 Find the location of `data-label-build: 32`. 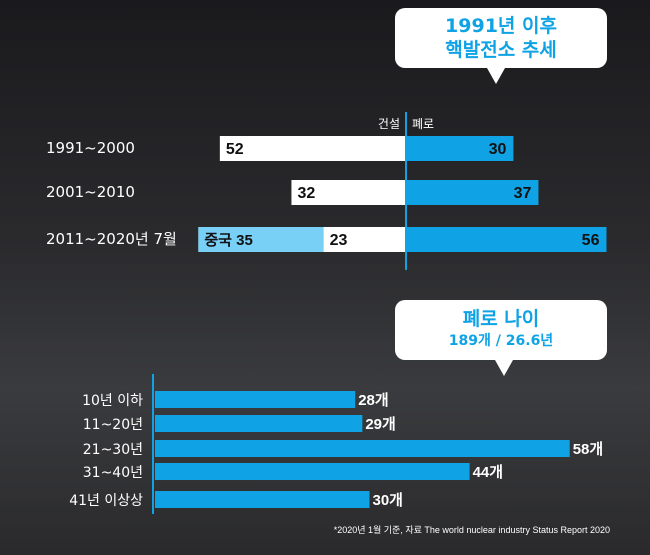

data-label-build: 32 is located at coordinates (306, 193).